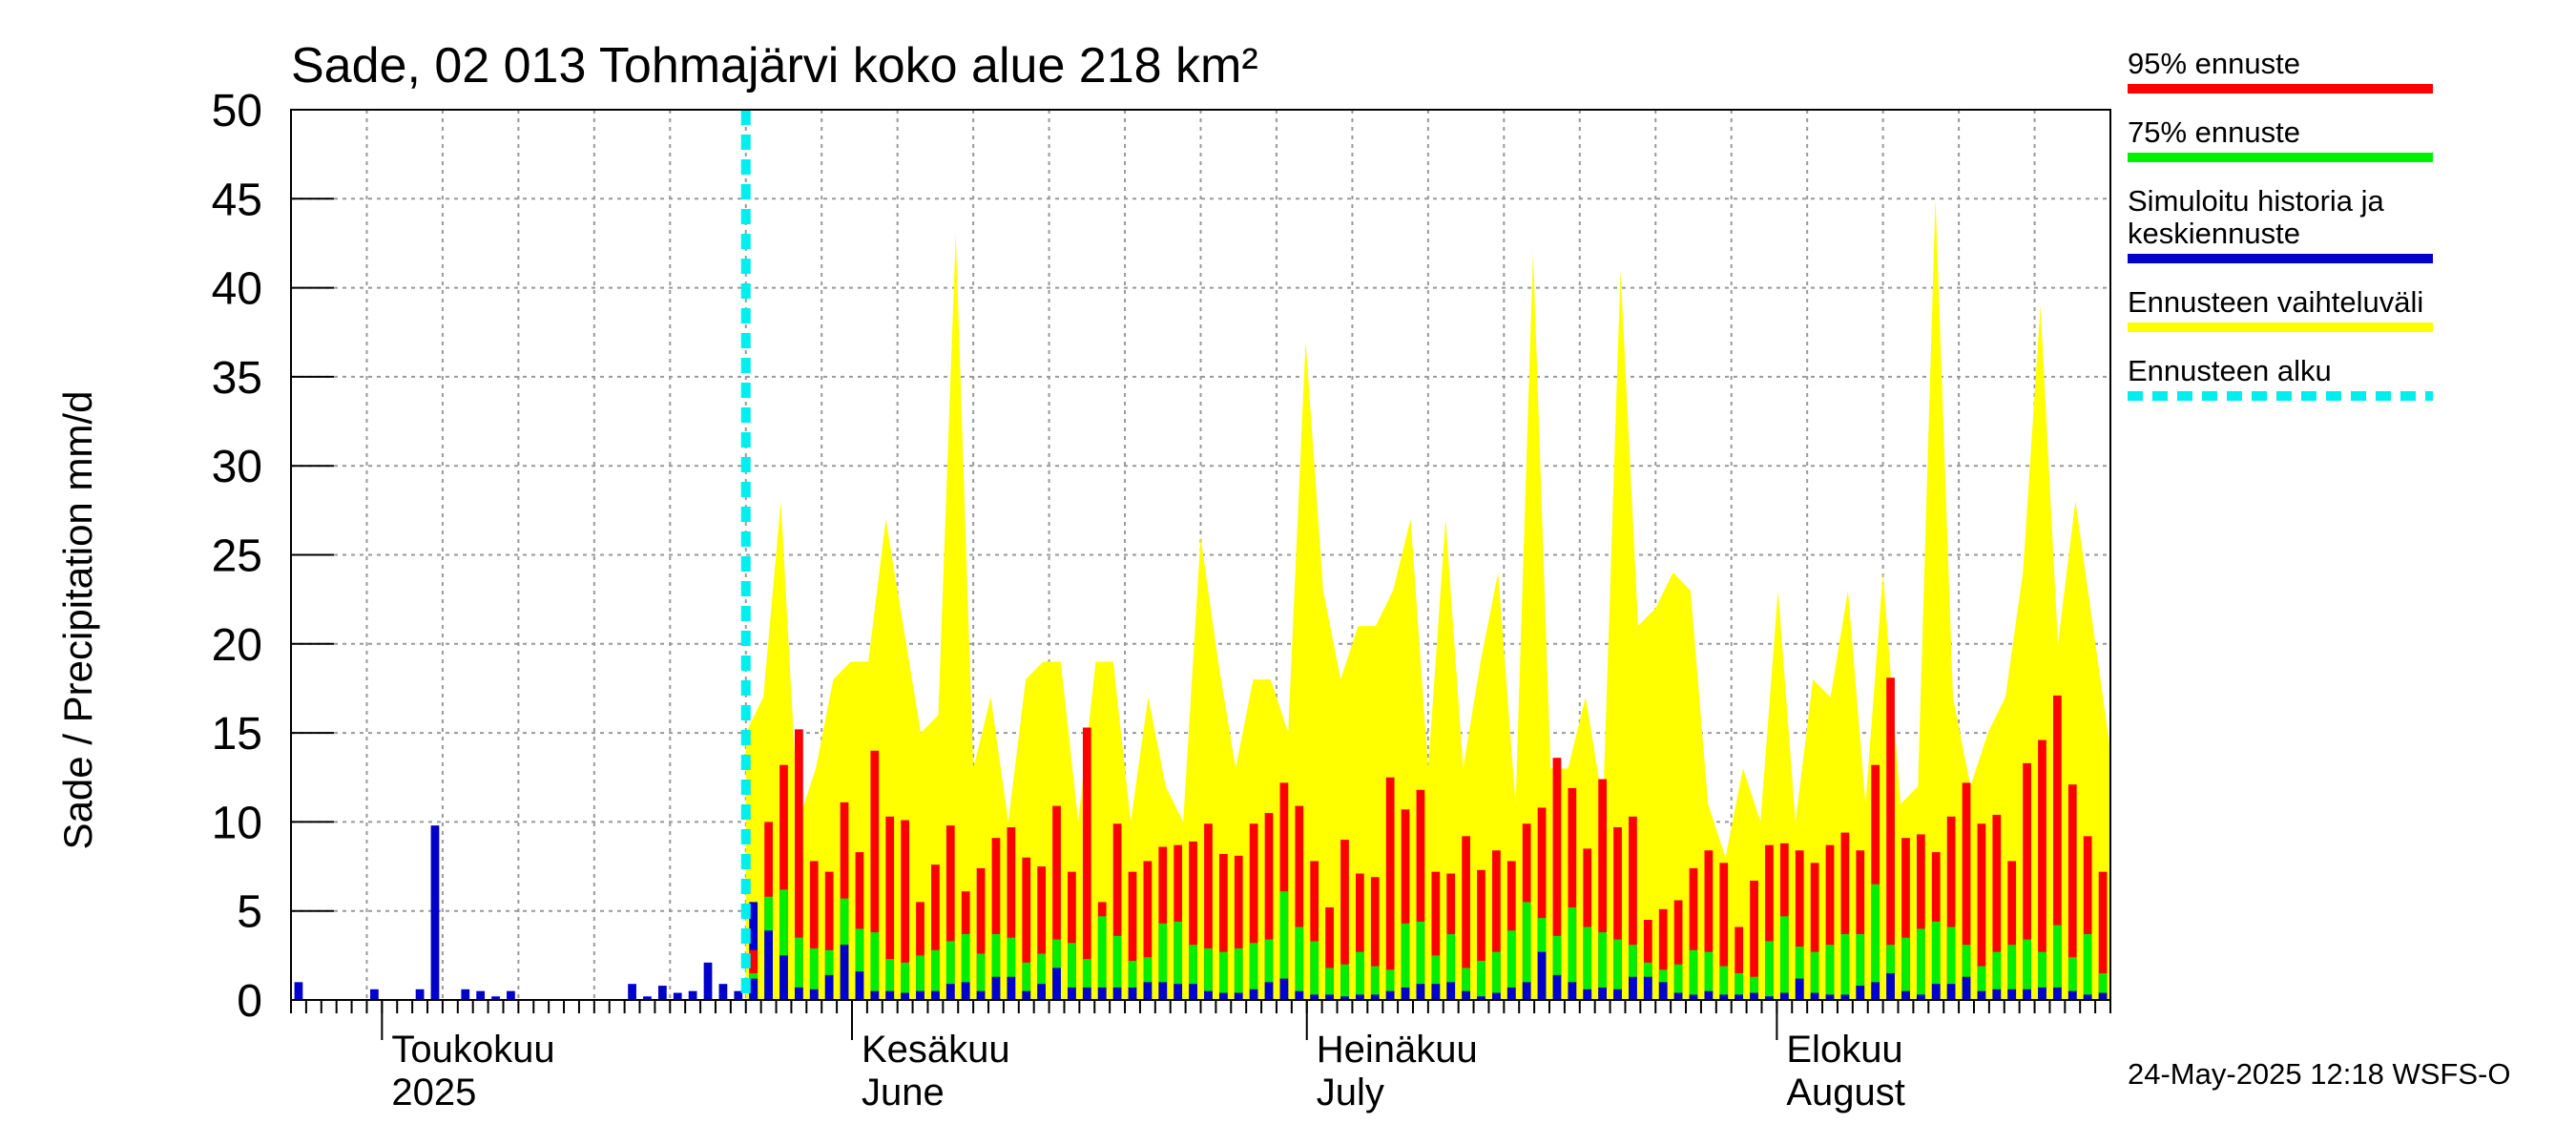  Describe the element at coordinates (1397, 1050) in the screenshot. I see `x-month-label: Heinäkuu` at that location.